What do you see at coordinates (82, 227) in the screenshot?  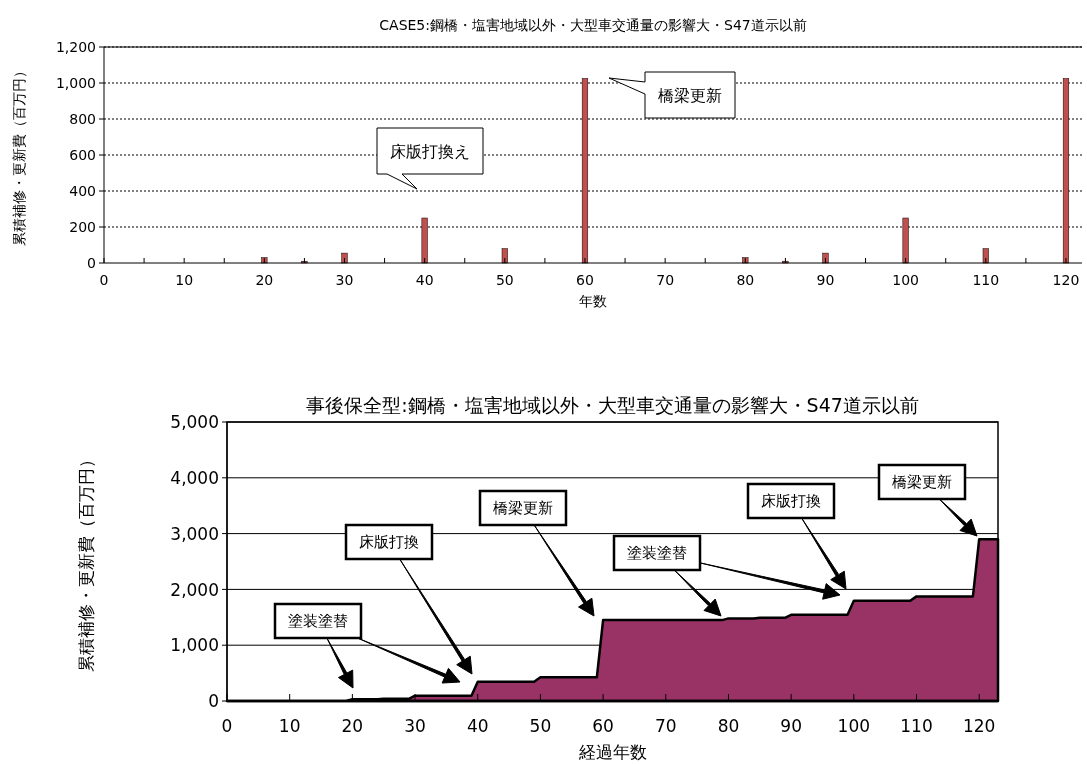 I see `y-tick-label: 200` at bounding box center [82, 227].